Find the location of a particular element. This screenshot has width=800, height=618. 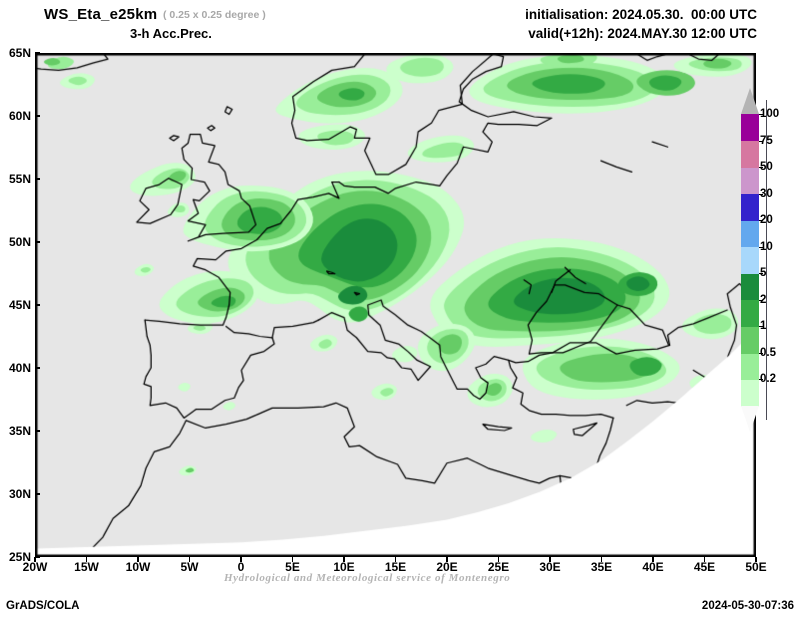

colorbar-tick-label: 75 is located at coordinates (766, 140).